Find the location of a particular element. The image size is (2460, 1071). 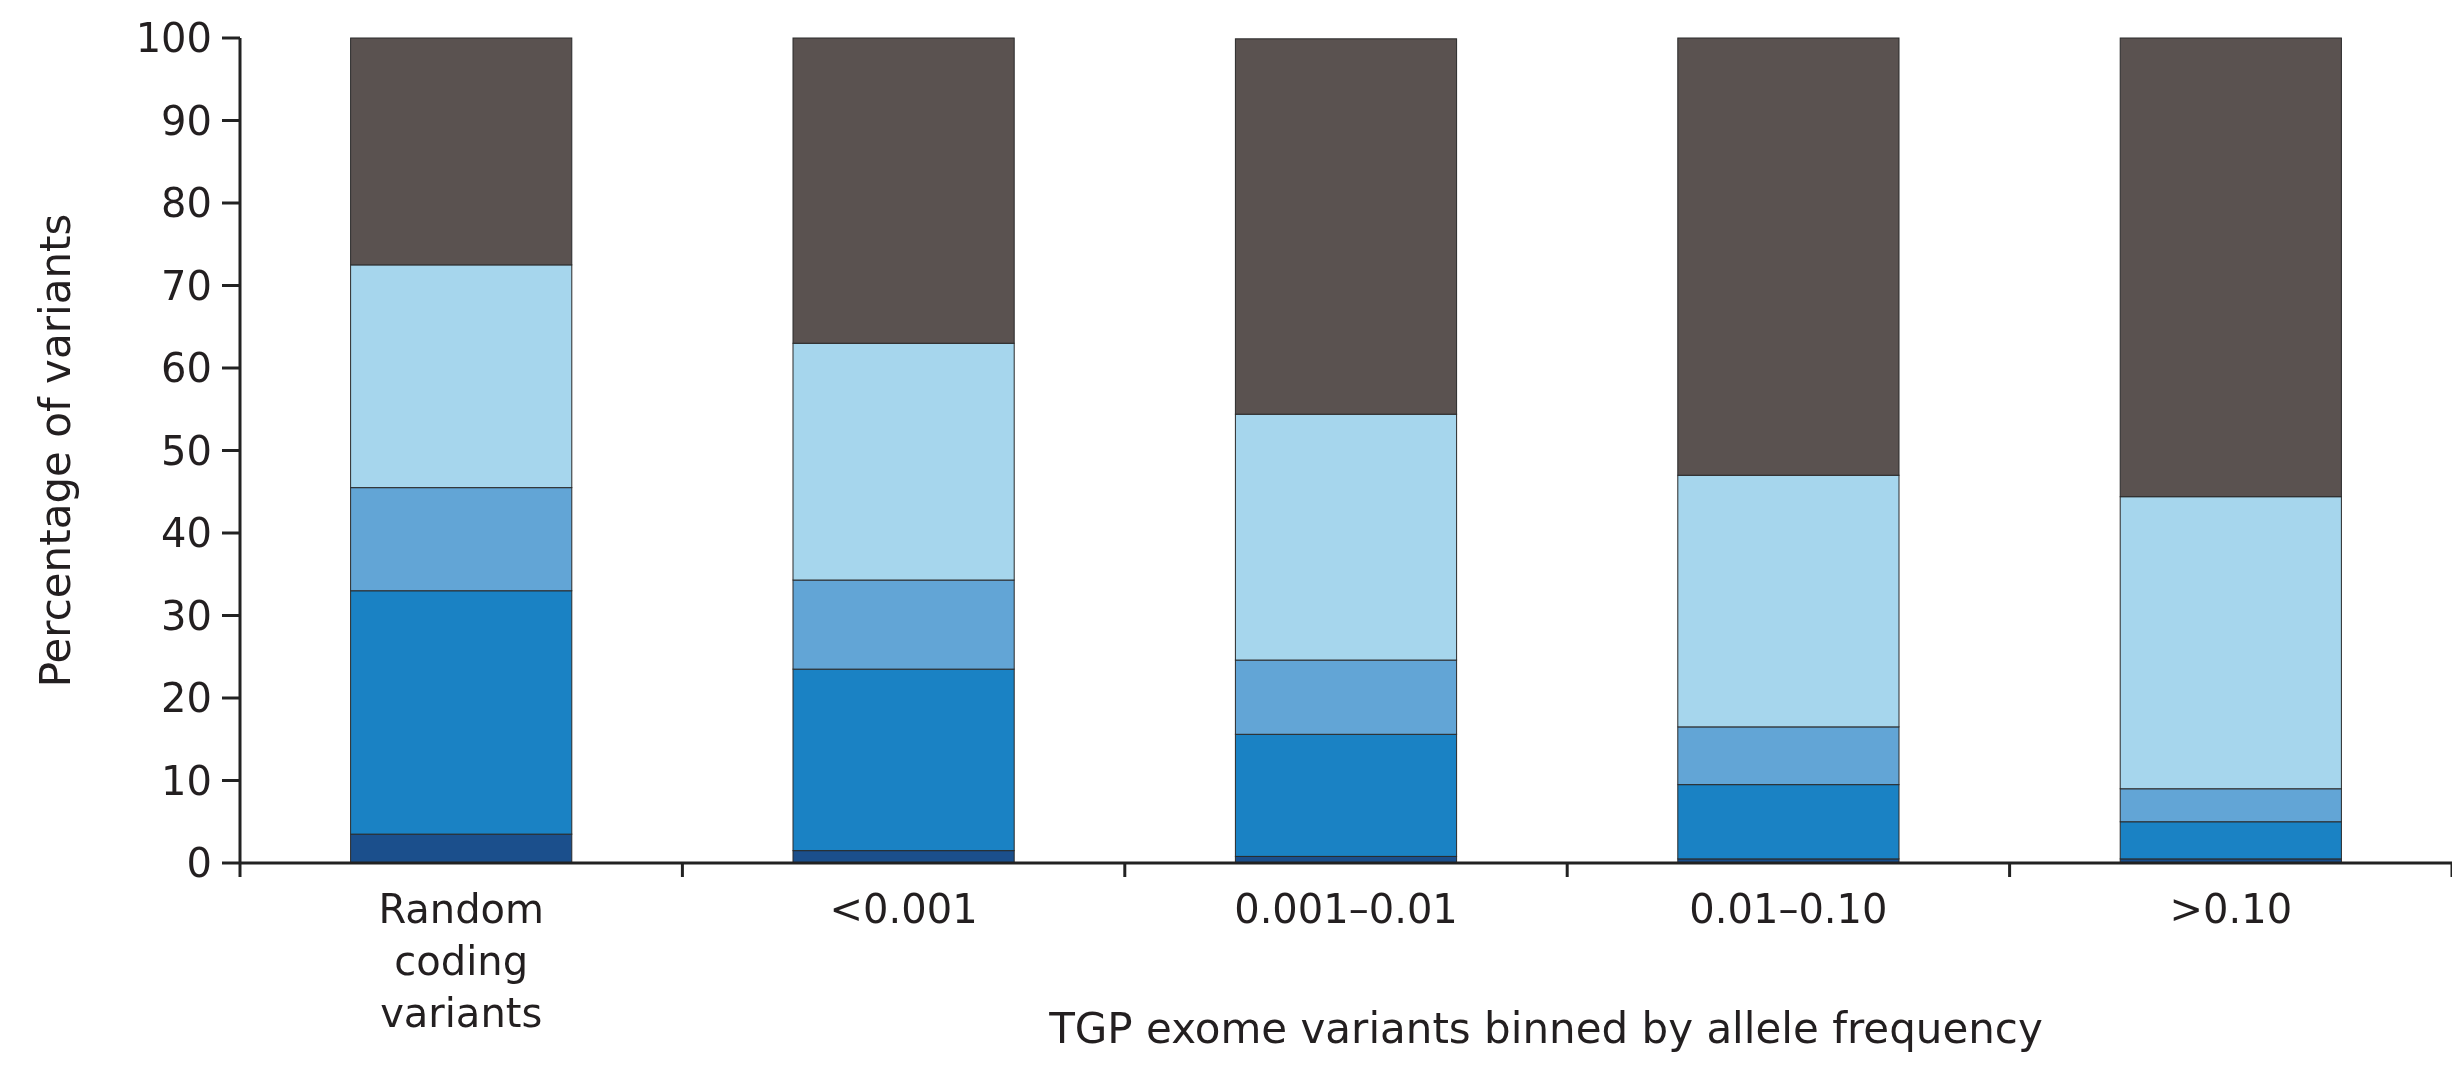

y-axis-title: Percentage of variants is located at coordinates (55, 450).